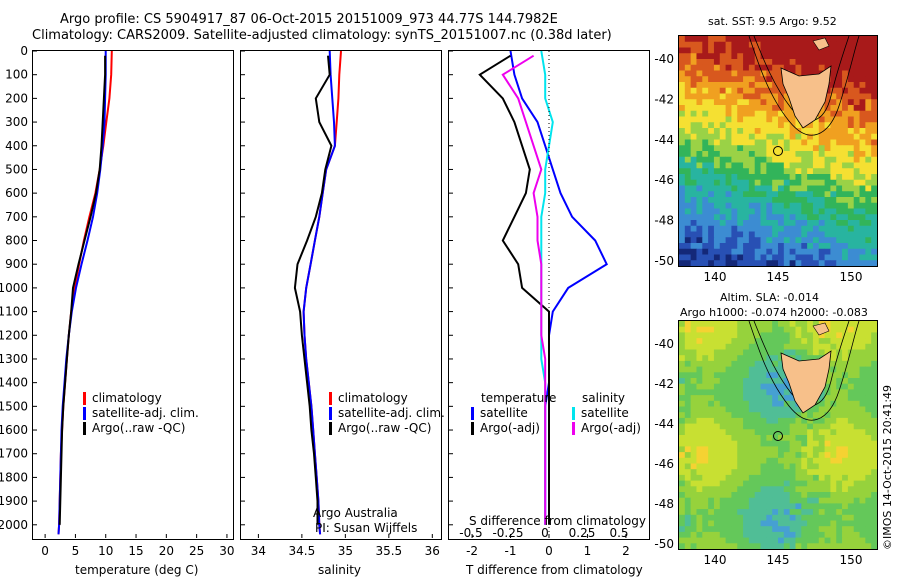 Image resolution: width=900 pixels, height=580 pixels. I want to click on x-tick-label: 15, so click(135, 551).